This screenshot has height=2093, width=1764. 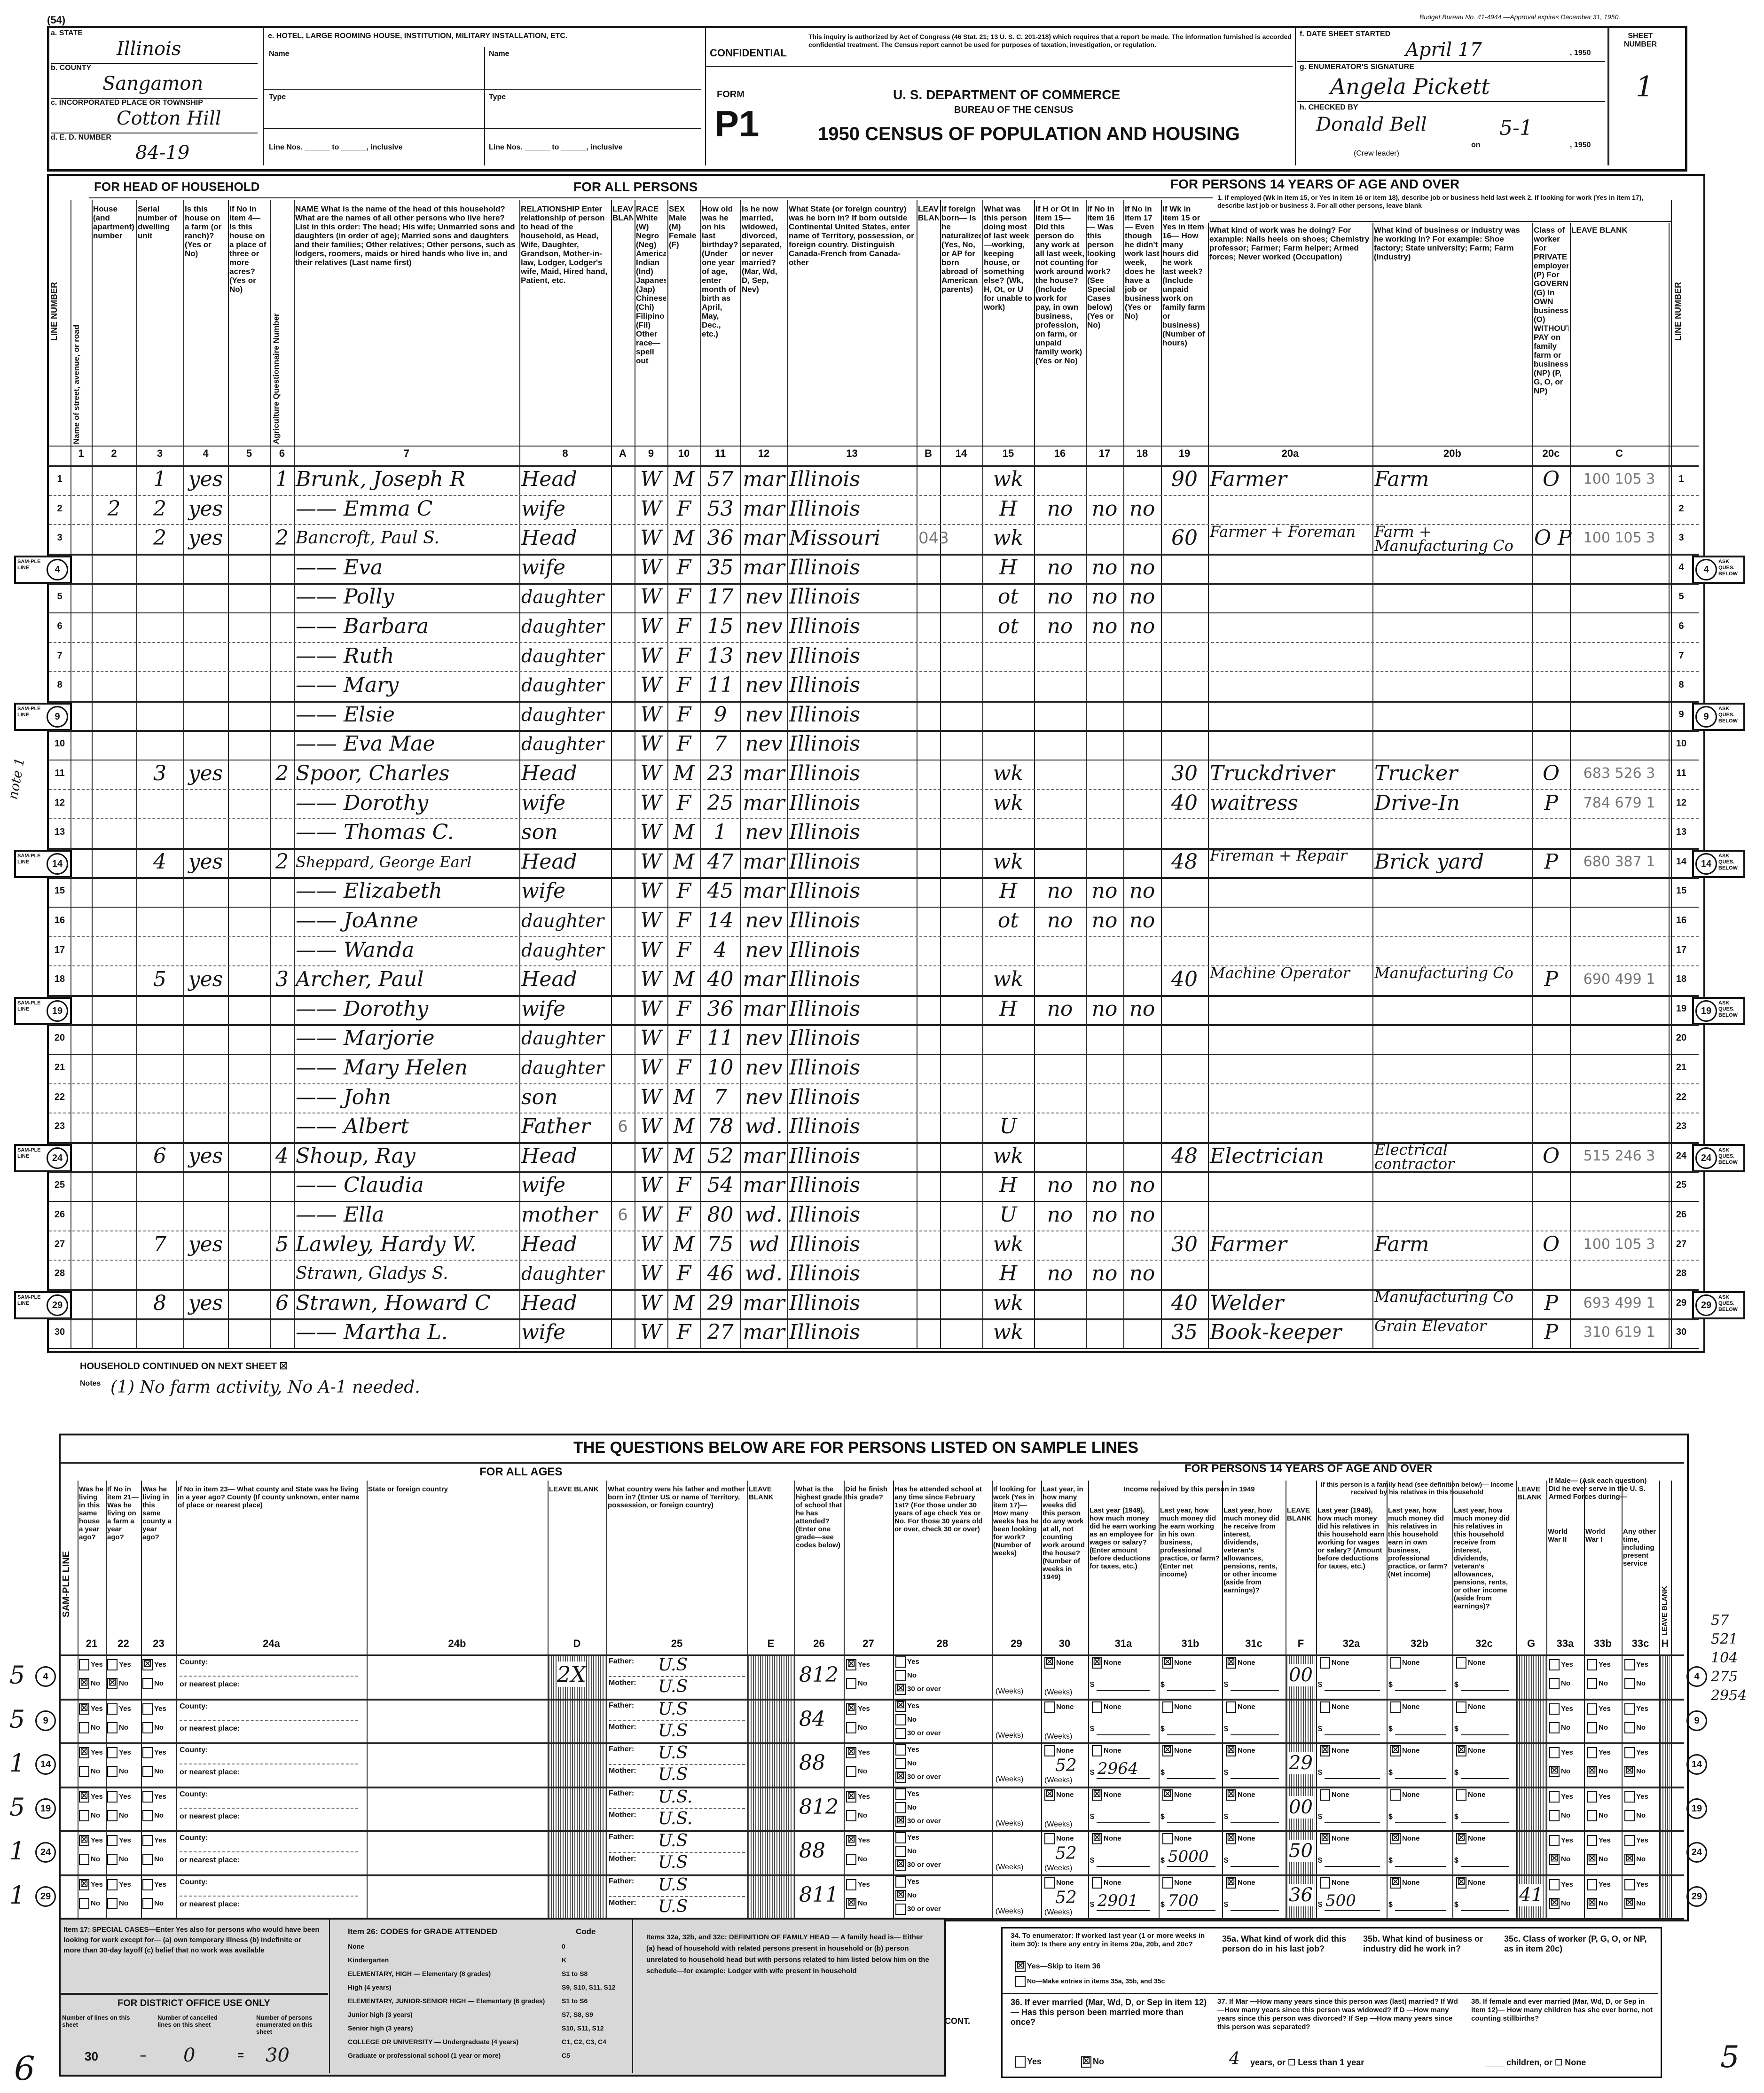 I want to click on grade-attended: 88, so click(x=812, y=1763).